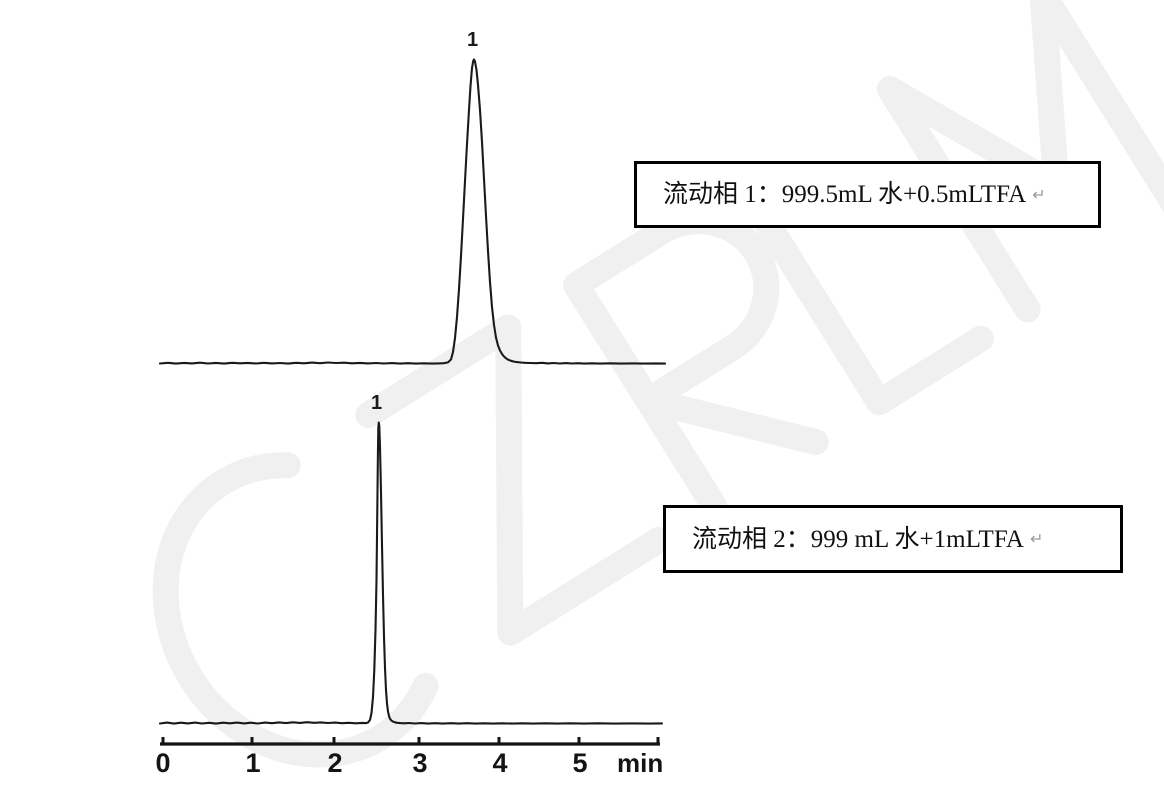 This screenshot has width=1164, height=809. I want to click on annotation-text-mobile-phase-2: 流动相 2：999 mL 水+1mLTFA, so click(858, 539).